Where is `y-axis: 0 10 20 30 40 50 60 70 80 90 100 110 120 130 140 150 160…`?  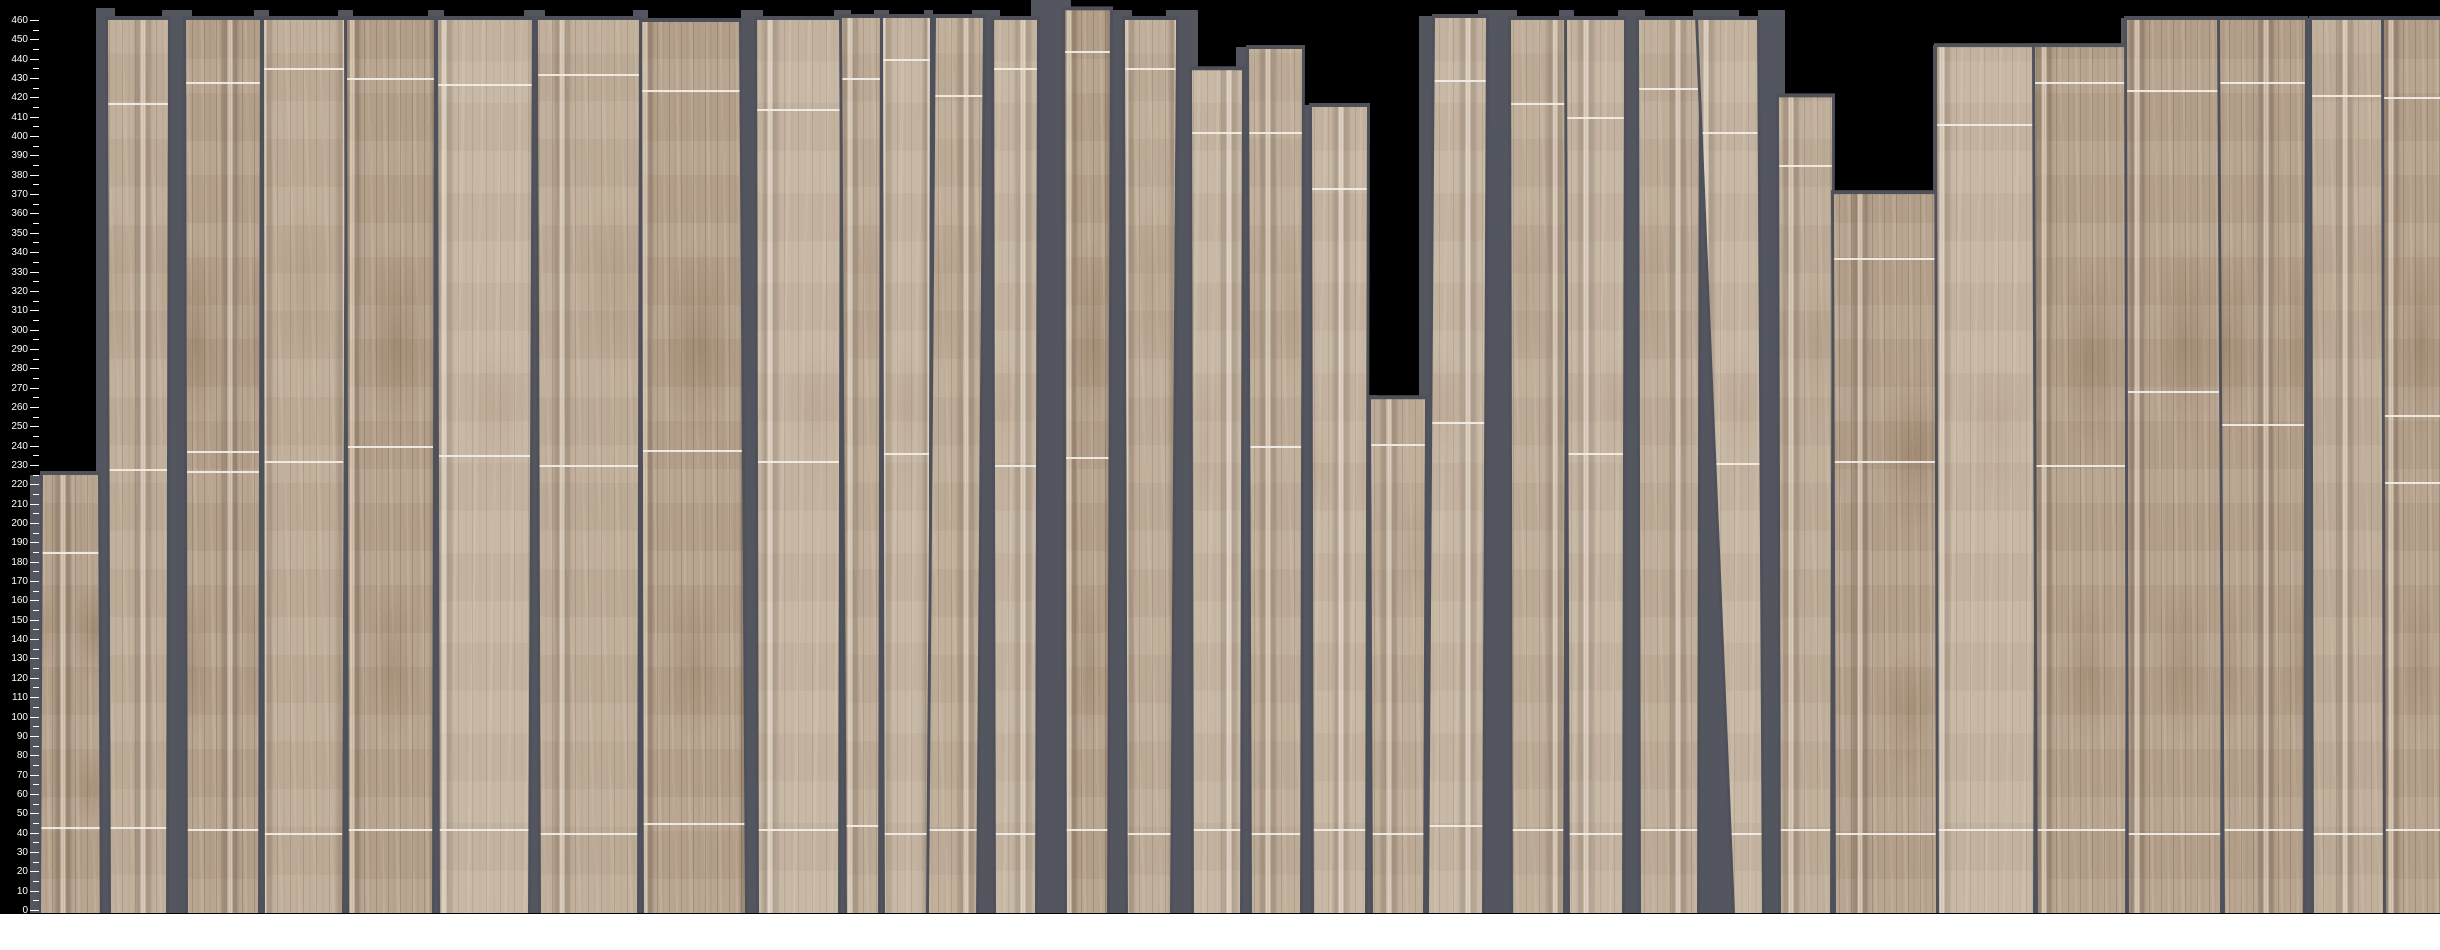
y-axis: 0 10 20 30 40 50 60 70 80 90 100 110 120 130 140 150 160… is located at coordinates (23, 475).